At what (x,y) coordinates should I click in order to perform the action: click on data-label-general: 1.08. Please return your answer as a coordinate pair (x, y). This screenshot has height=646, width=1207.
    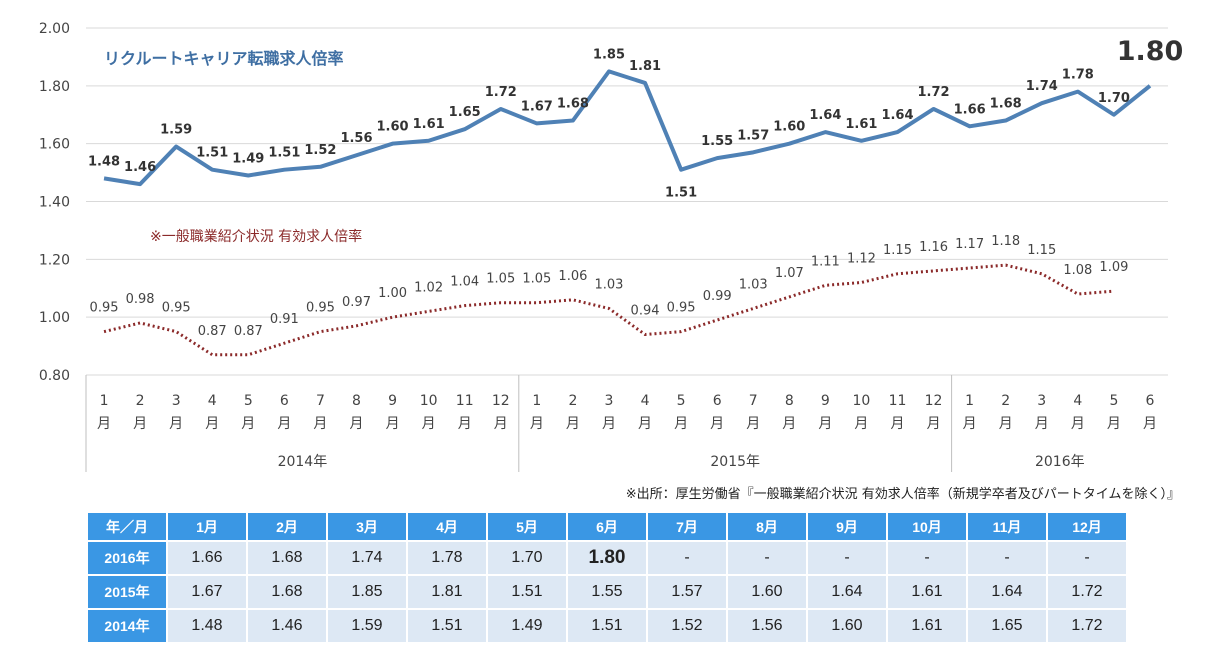
    Looking at the image, I should click on (1077, 270).